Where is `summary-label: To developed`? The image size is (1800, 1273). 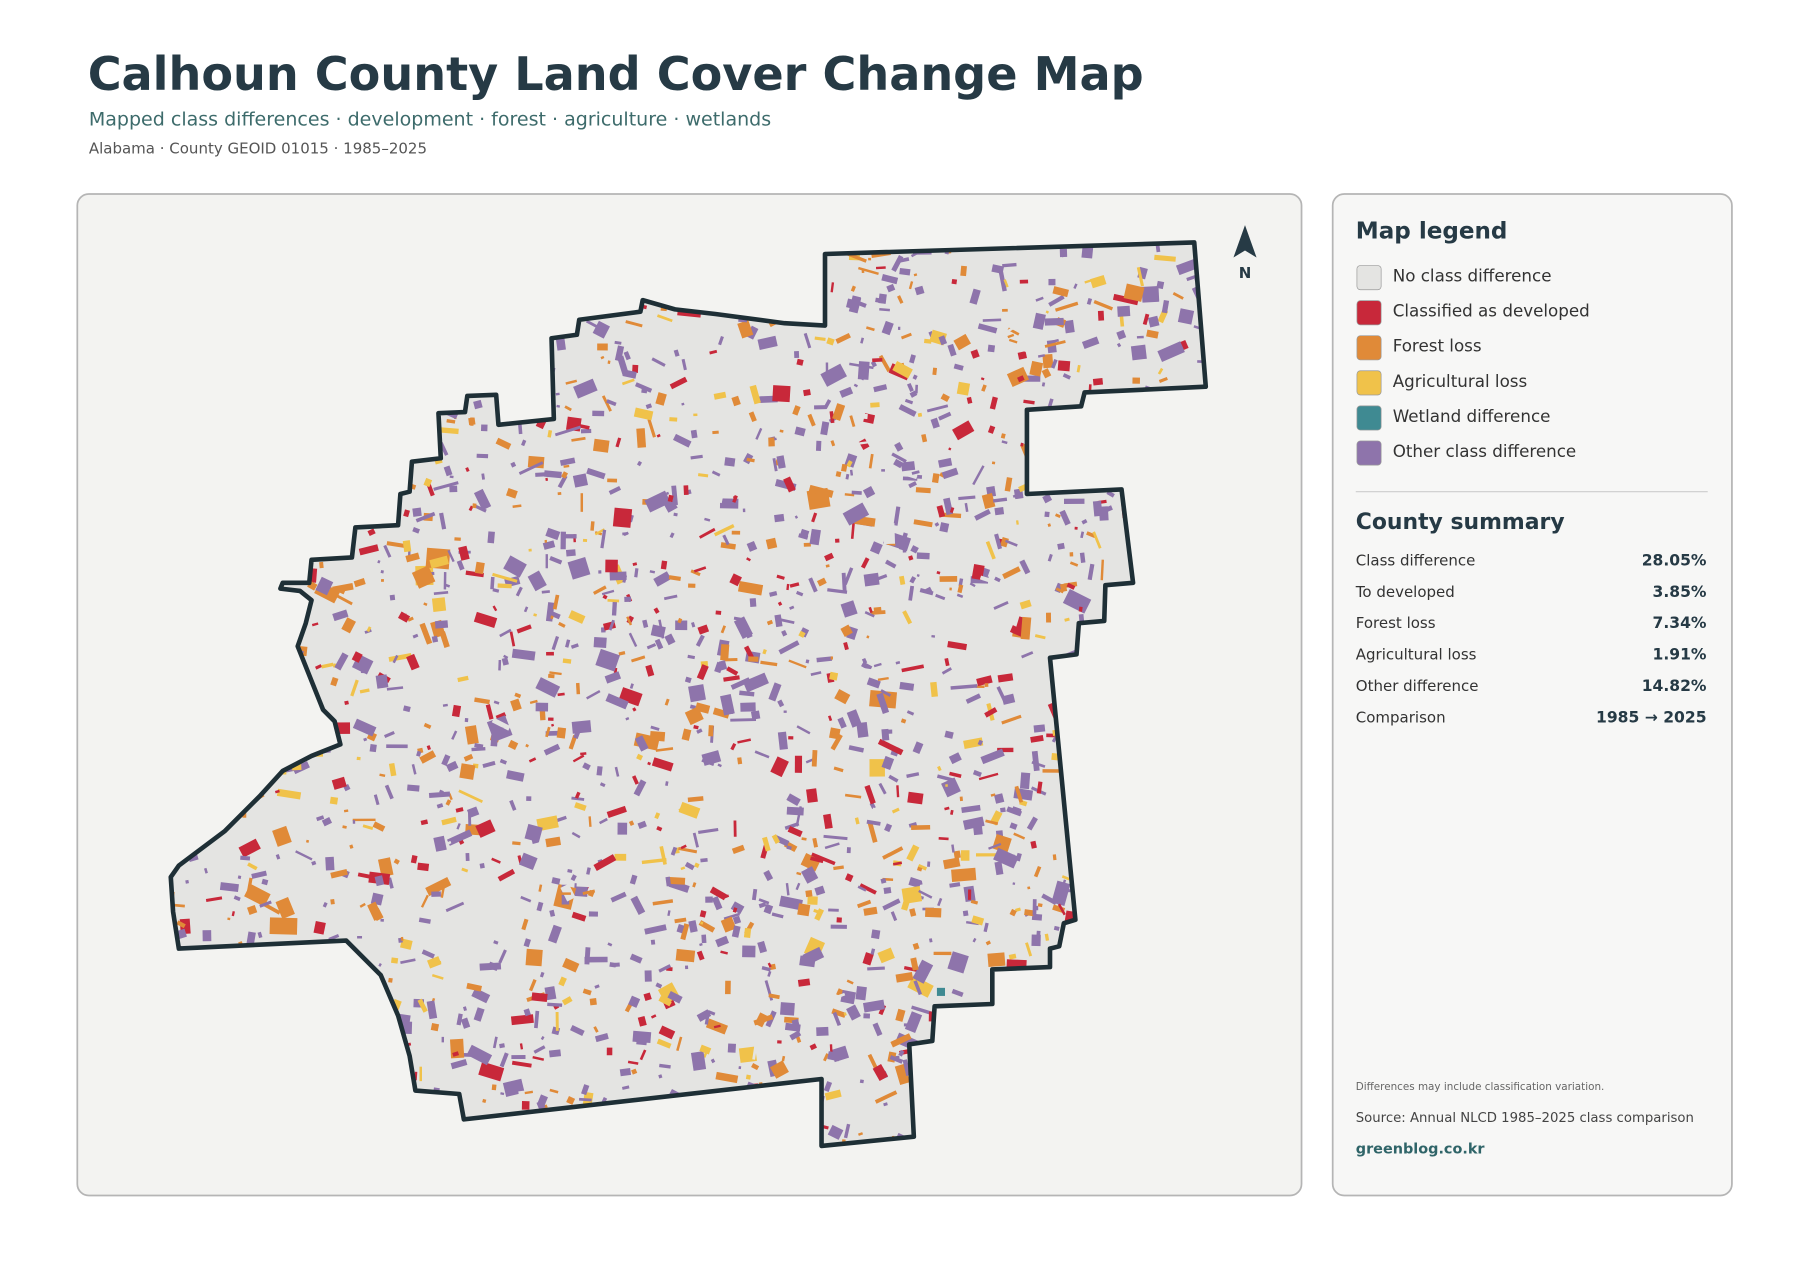 summary-label: To developed is located at coordinates (1405, 592).